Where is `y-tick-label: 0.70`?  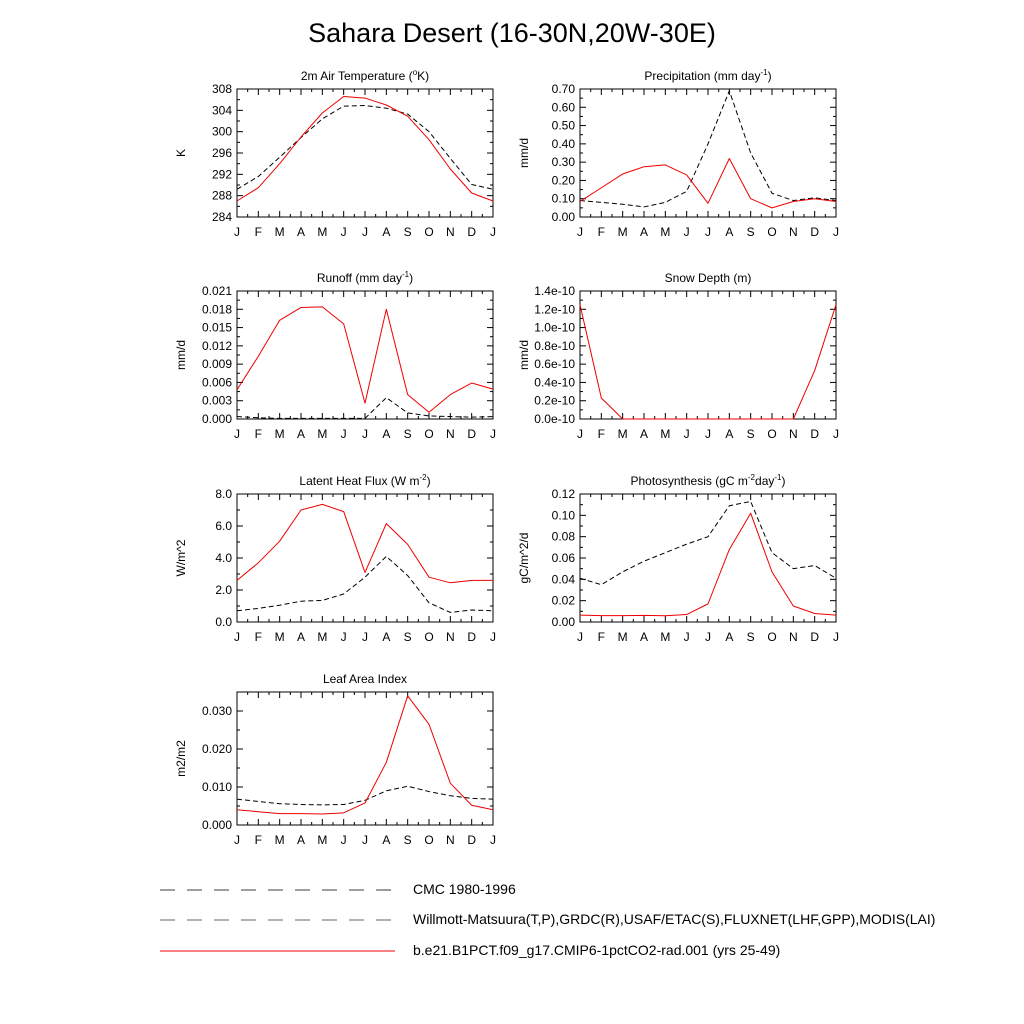 y-tick-label: 0.70 is located at coordinates (564, 89).